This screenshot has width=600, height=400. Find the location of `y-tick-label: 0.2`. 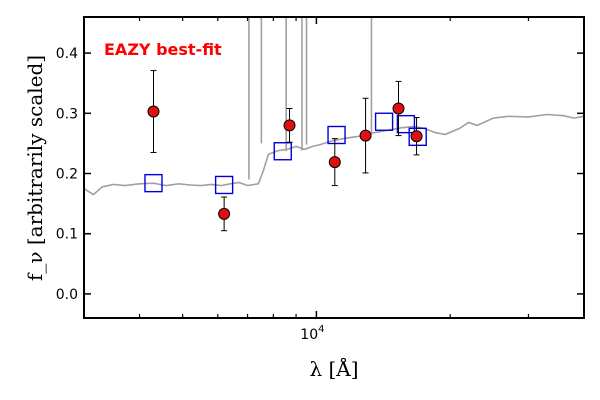

y-tick-label: 0.2 is located at coordinates (67, 175).